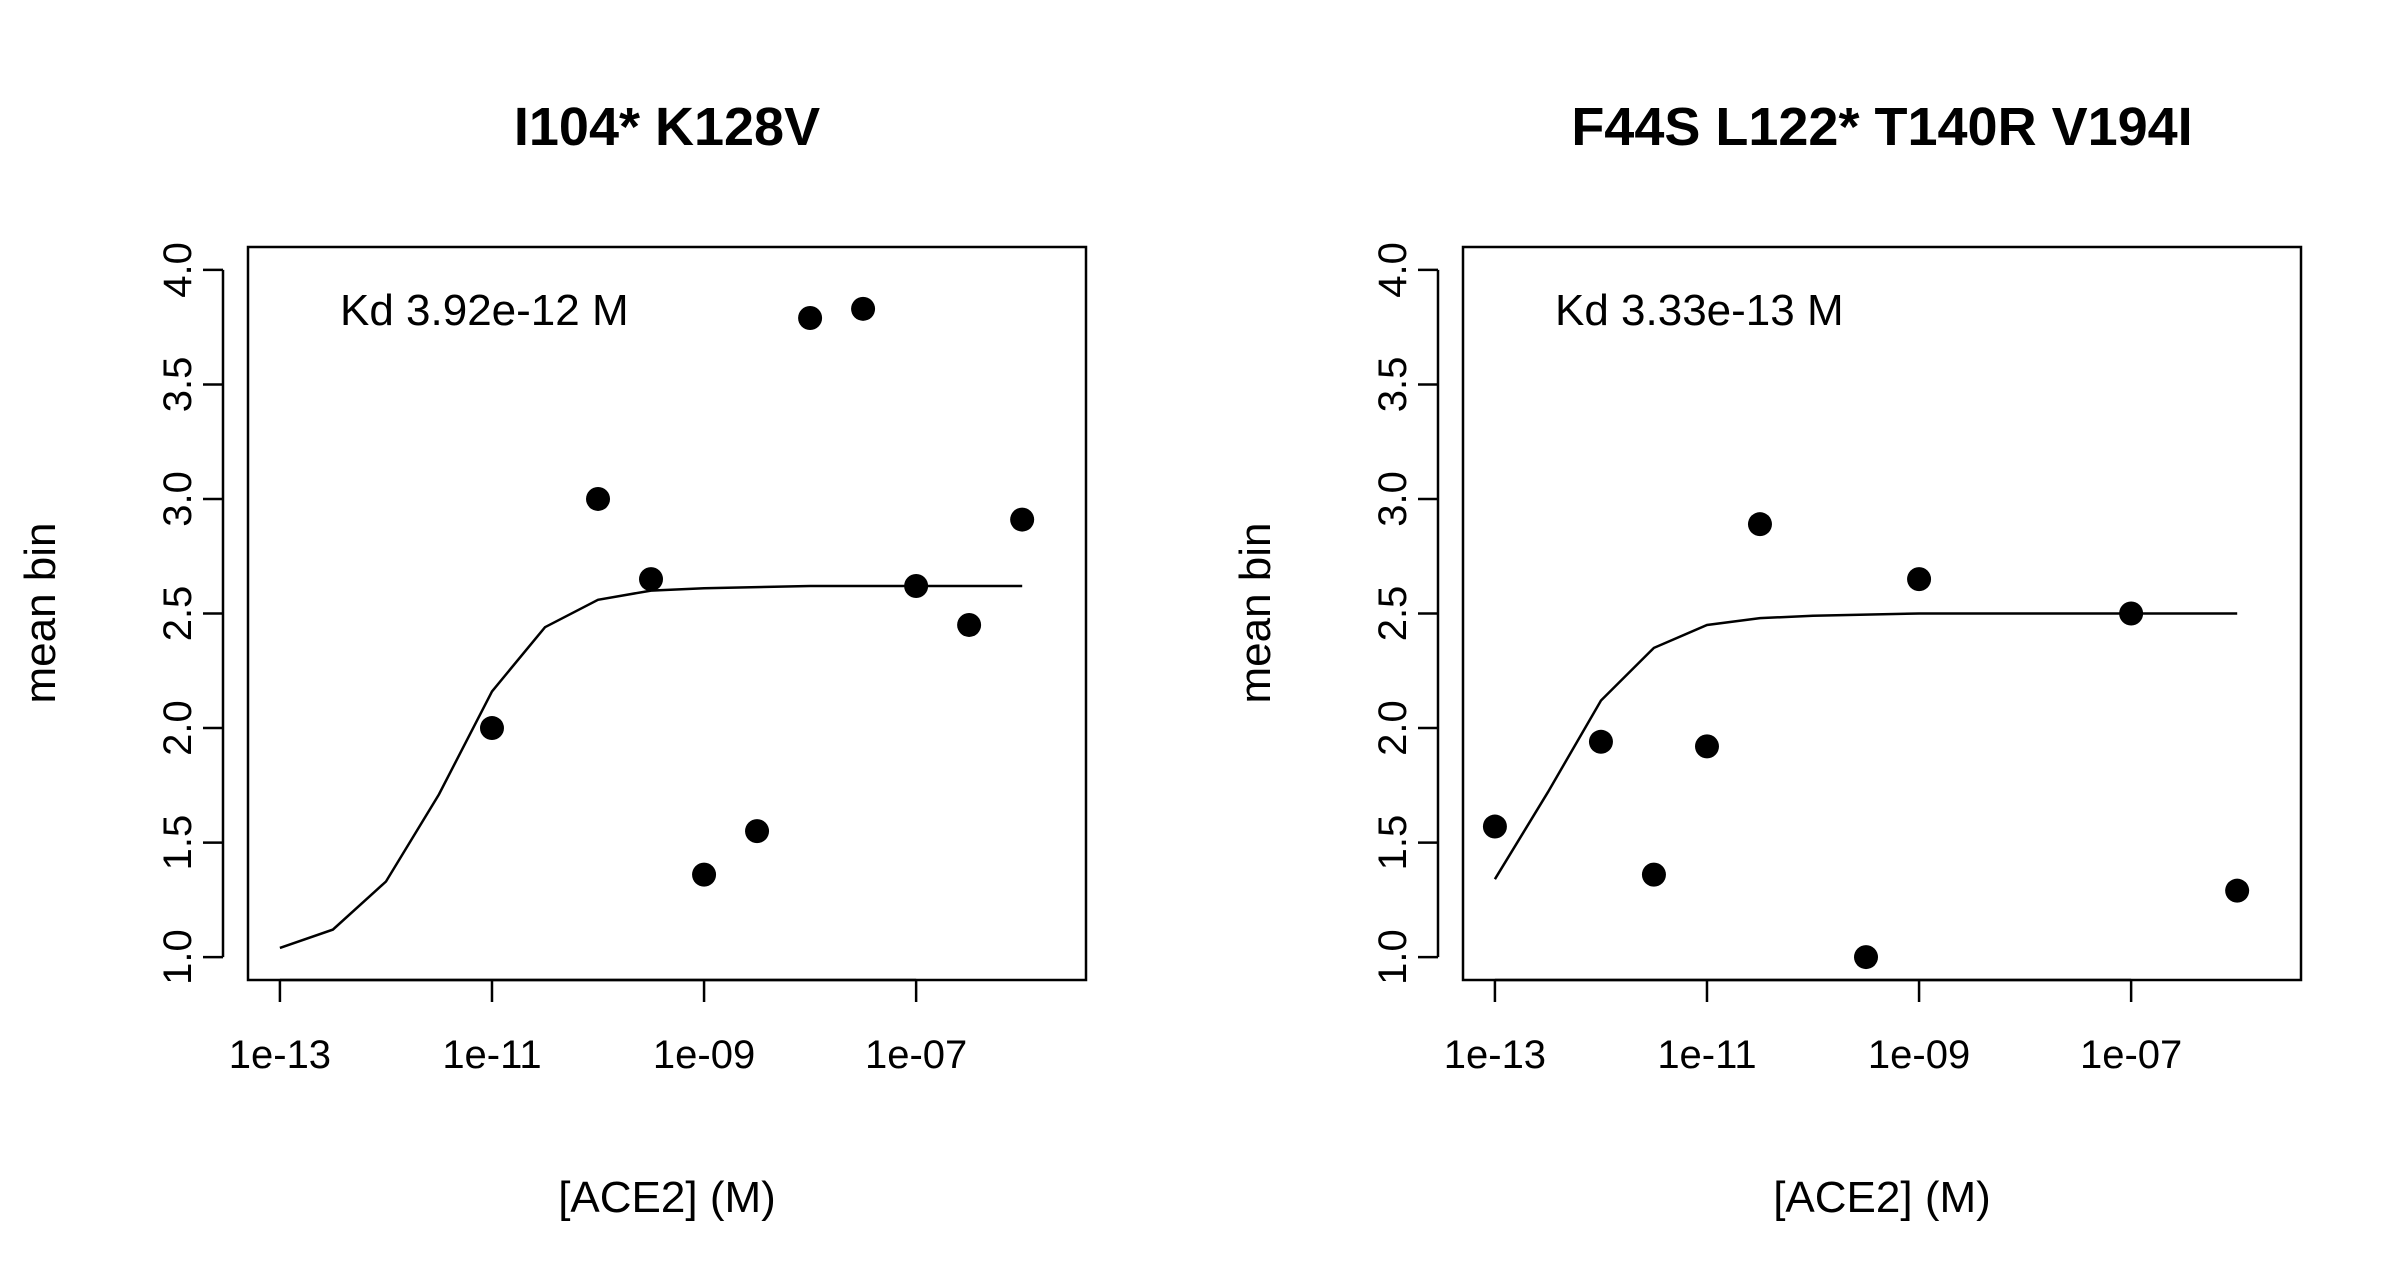  Describe the element at coordinates (1881, 127) in the screenshot. I see `chart-title: F44S L122* T140R V194I` at that location.